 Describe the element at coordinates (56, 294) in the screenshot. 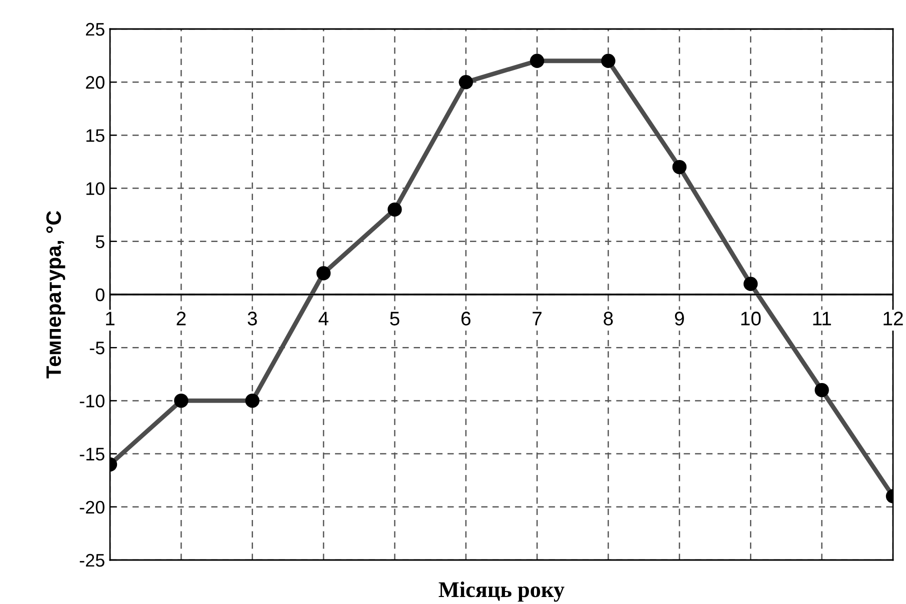

I see `y-axis-title: Температура, °C` at that location.